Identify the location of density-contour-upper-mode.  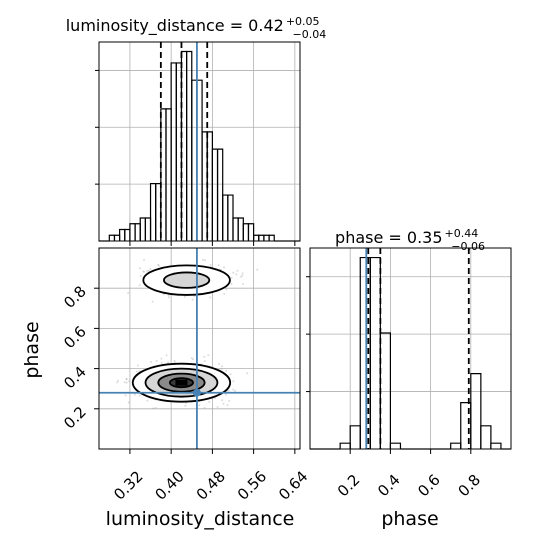
(187, 280).